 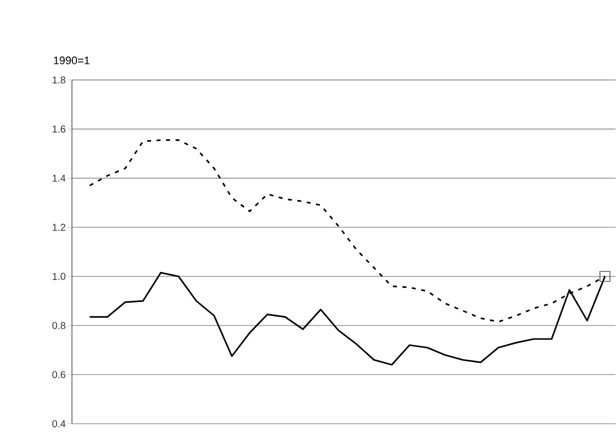 What do you see at coordinates (59, 80) in the screenshot?
I see `y-tick-label: 1.8` at bounding box center [59, 80].